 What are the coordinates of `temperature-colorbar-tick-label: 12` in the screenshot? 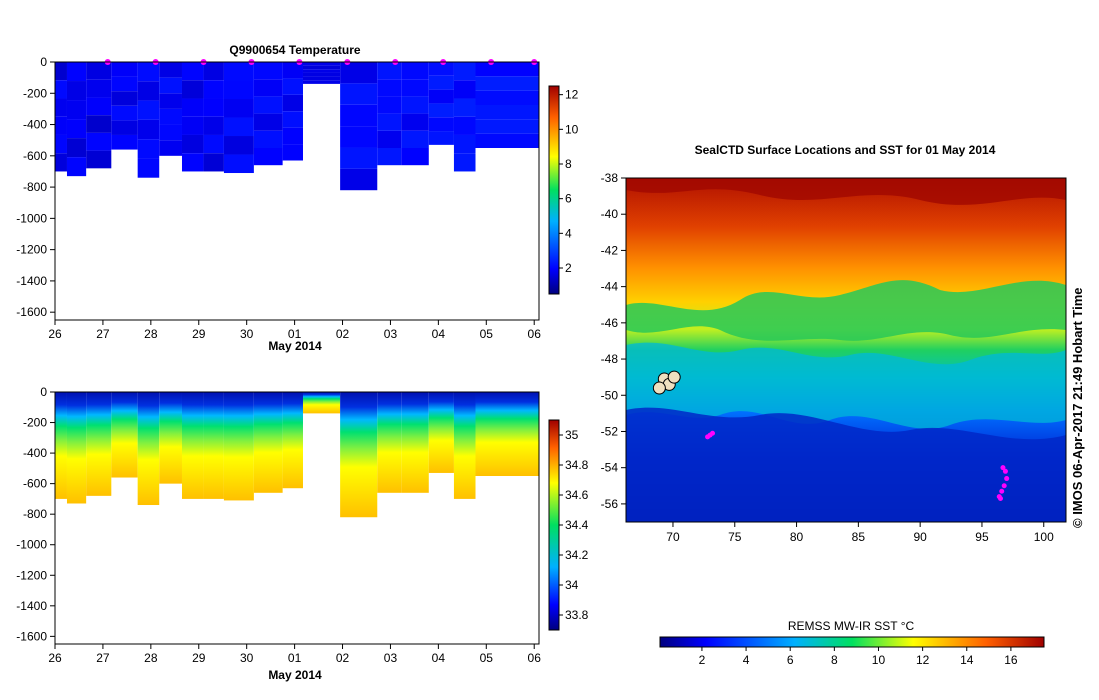 It's located at (572, 95).